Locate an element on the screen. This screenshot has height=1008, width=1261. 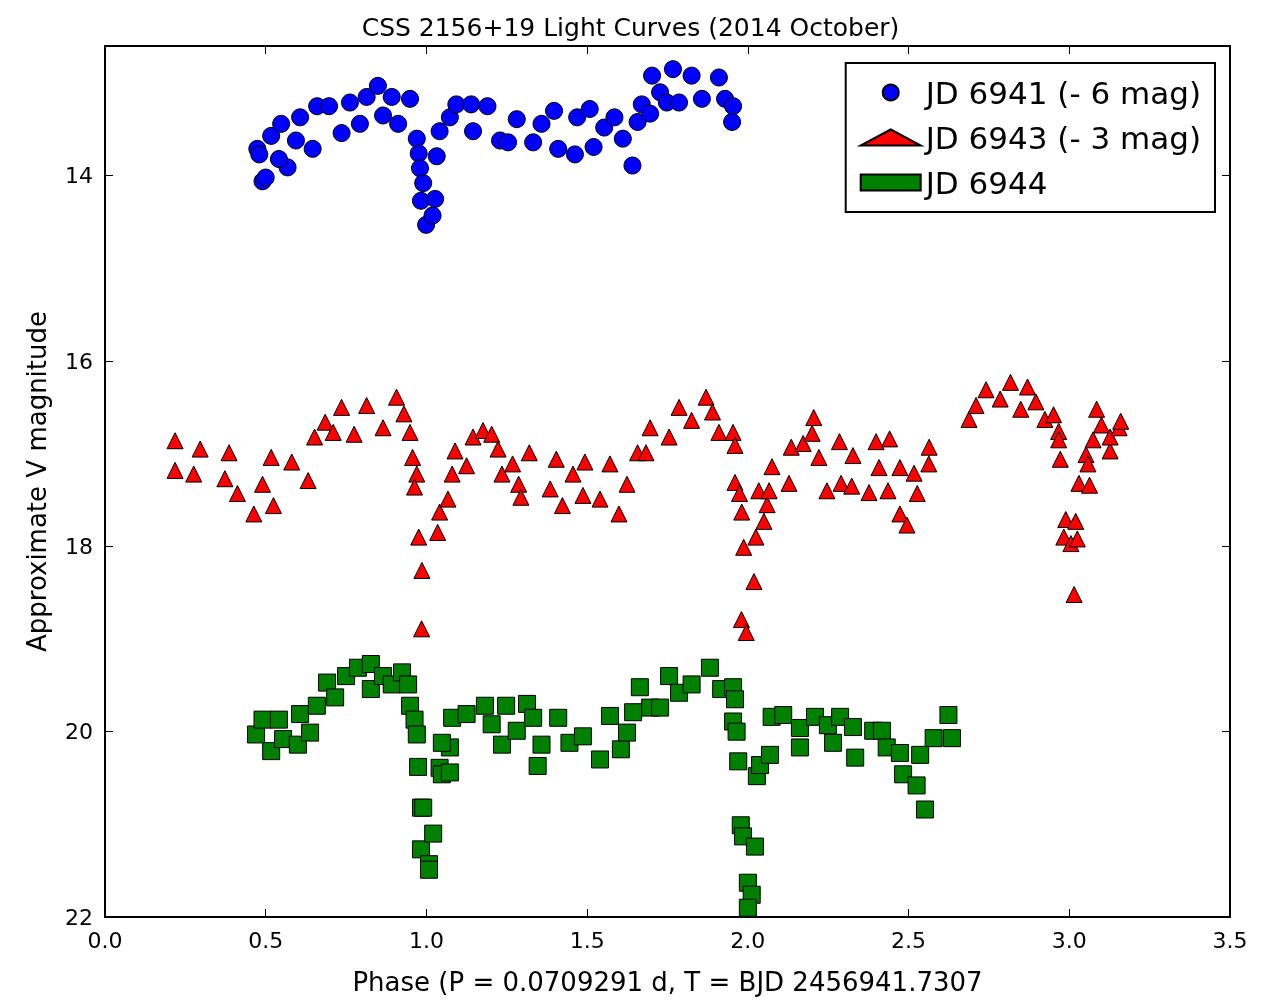
legend-label: JD 6941 (- 6 mag) is located at coordinates (1062, 92).